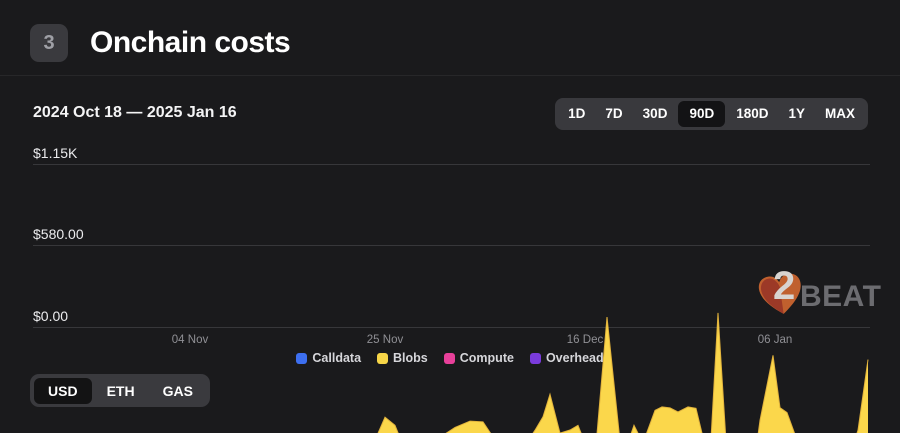  Describe the element at coordinates (385, 340) in the screenshot. I see `x-axis-label: 25 Nov` at that location.